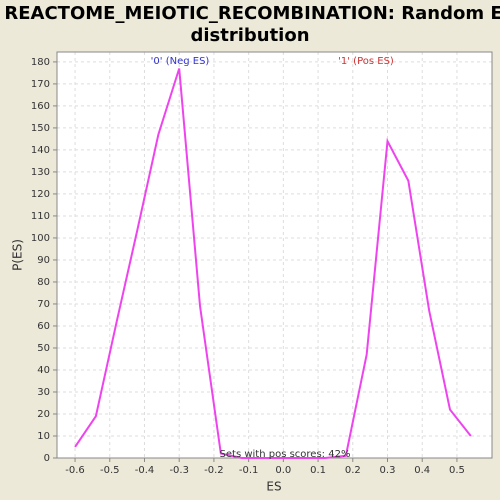  What do you see at coordinates (40, 84) in the screenshot?
I see `y-tick-label: 170` at bounding box center [40, 84].